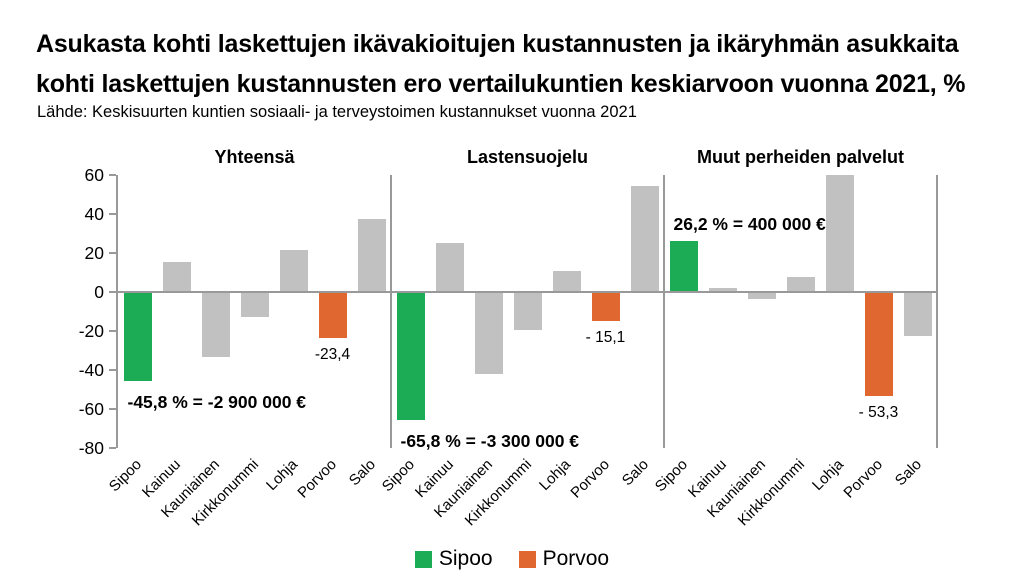 The width and height of the screenshot is (1024, 584). What do you see at coordinates (94, 214) in the screenshot?
I see `y-tick-label: 40` at bounding box center [94, 214].